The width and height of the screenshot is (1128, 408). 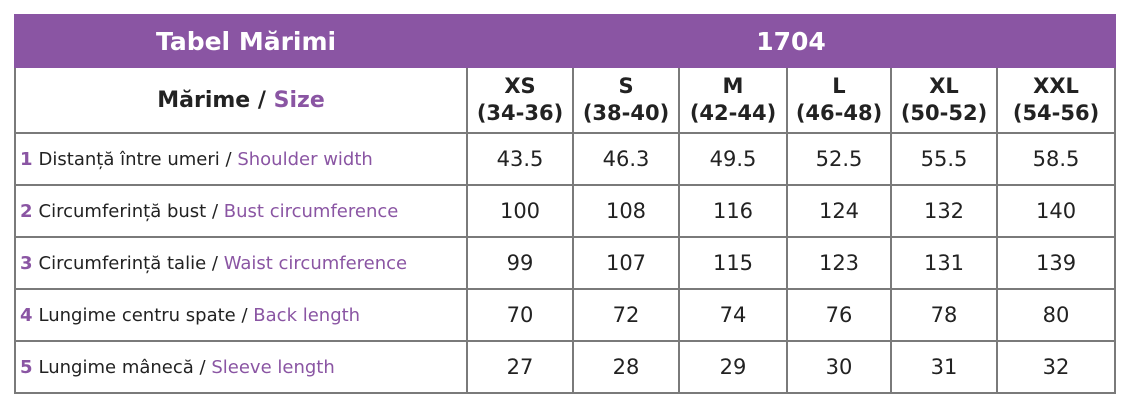 I want to click on measure-ro: Distanță între umeri, so click(x=129, y=159).